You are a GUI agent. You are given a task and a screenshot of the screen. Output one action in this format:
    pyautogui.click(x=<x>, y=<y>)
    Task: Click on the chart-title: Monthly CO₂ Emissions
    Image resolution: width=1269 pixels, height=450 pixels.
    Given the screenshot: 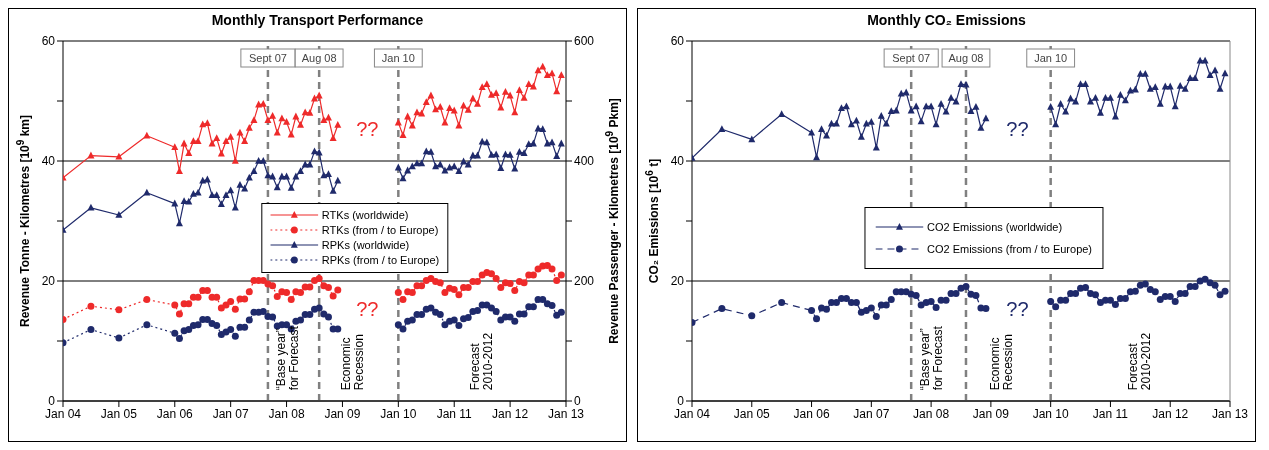 What is the action you would take?
    pyautogui.click(x=946, y=20)
    